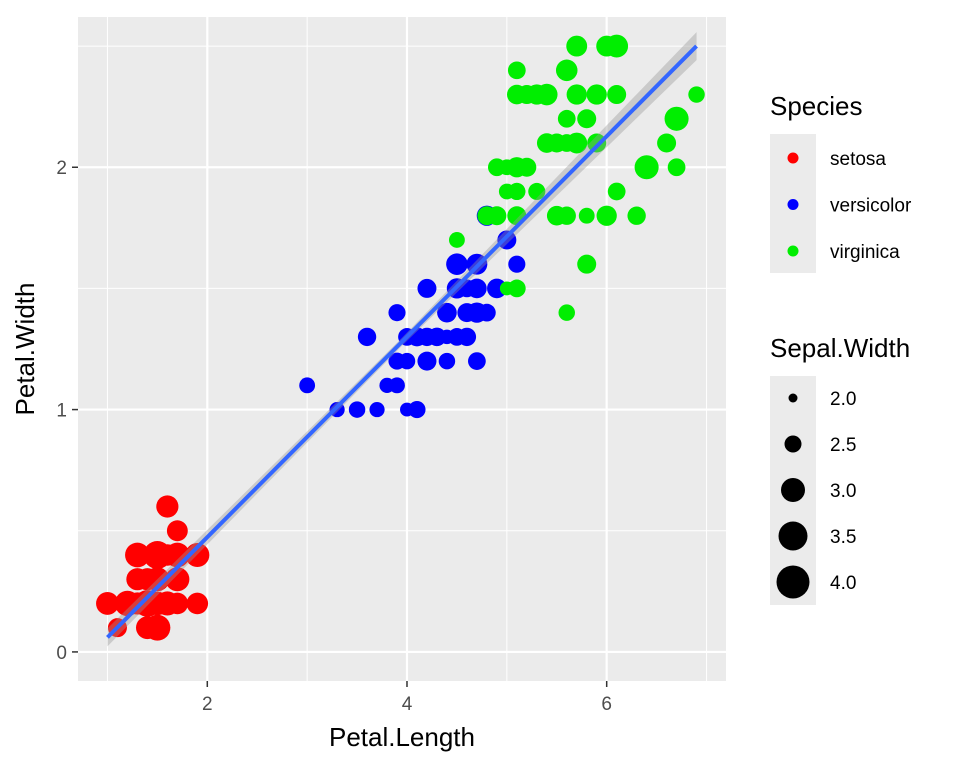 The height and width of the screenshot is (768, 960). What do you see at coordinates (412, 312) in the screenshot?
I see `series-versicolor` at bounding box center [412, 312].